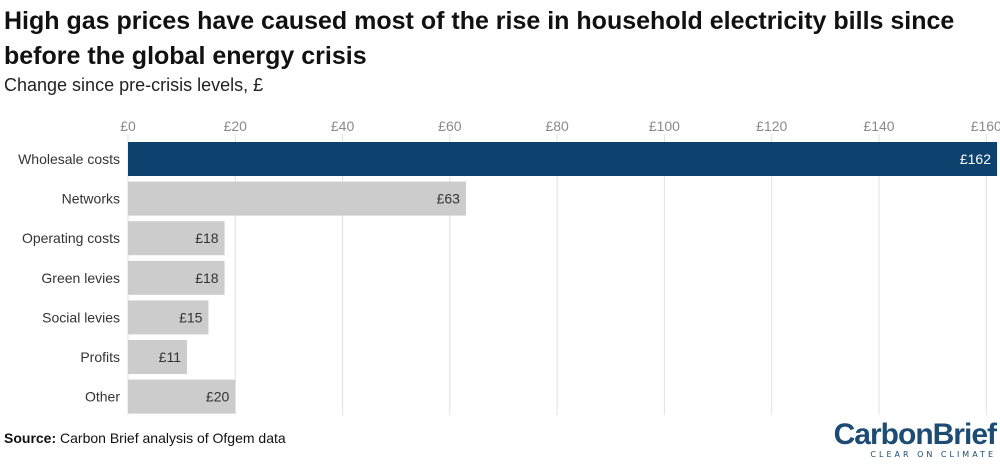 This screenshot has width=1000, height=467. I want to click on logo-wordmark: CarbonBrief, so click(915, 434).